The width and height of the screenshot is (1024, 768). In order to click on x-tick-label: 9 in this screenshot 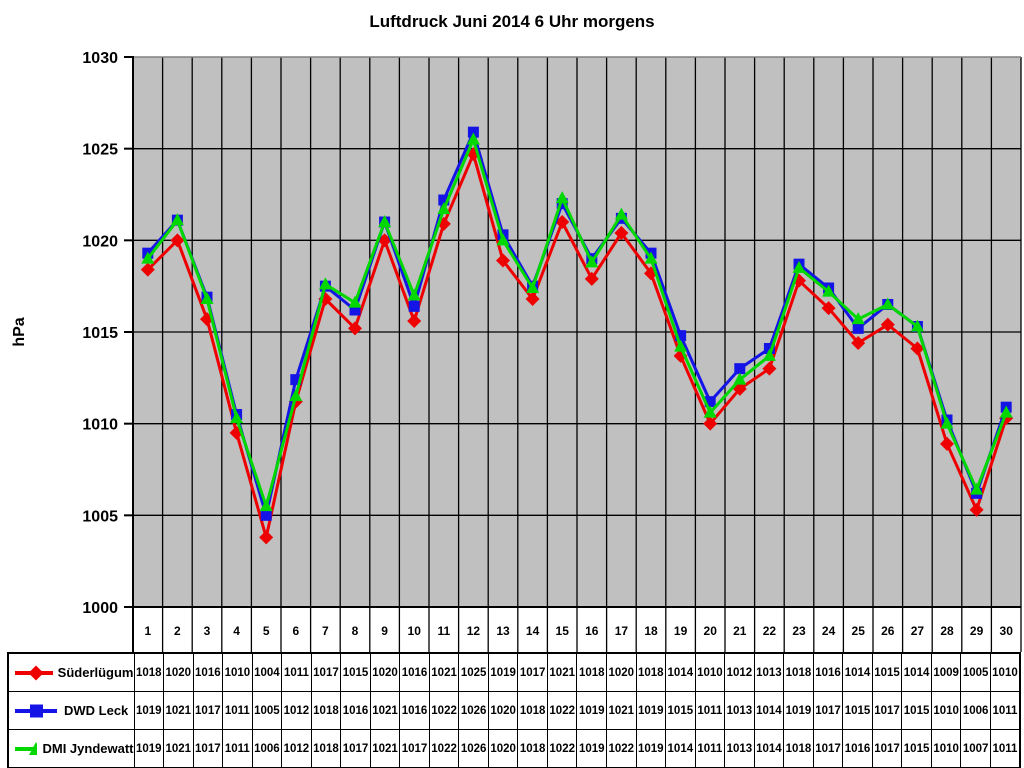, I will do `click(384, 631)`.